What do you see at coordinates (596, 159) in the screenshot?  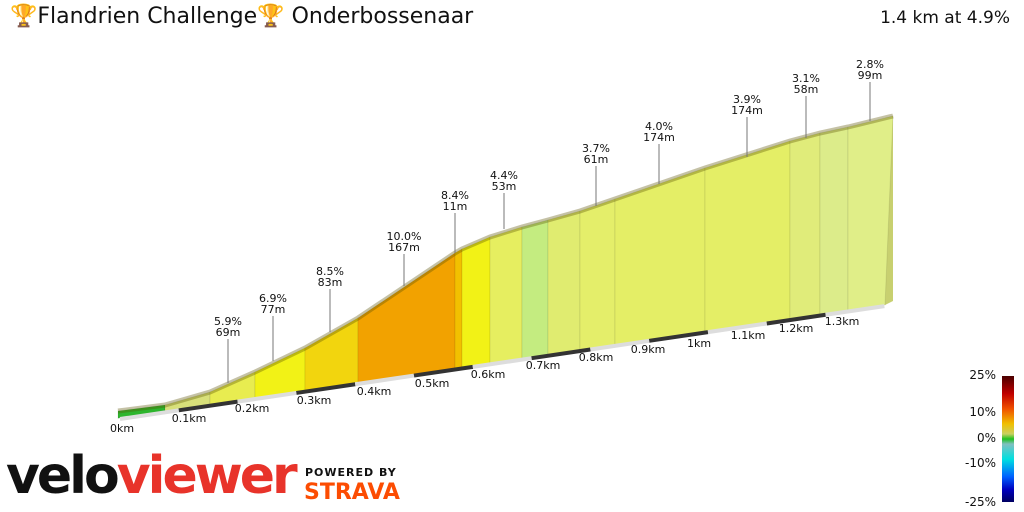 I see `segment-length-label: 61m` at bounding box center [596, 159].